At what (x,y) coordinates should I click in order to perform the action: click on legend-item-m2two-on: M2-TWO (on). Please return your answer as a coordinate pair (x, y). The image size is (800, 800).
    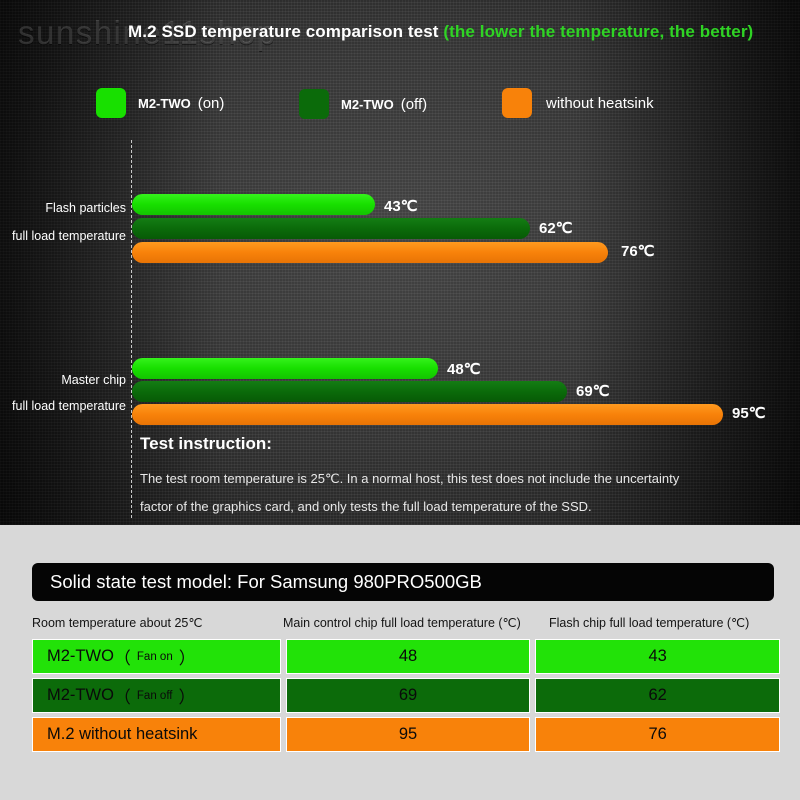
    Looking at the image, I should click on (160, 103).